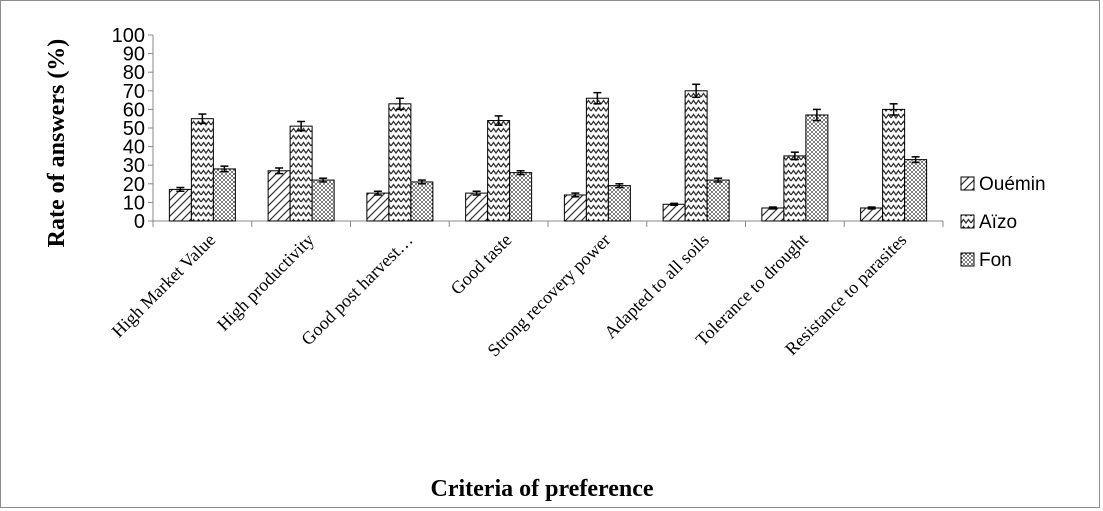 The width and height of the screenshot is (1103, 511). Describe the element at coordinates (139, 222) in the screenshot. I see `y-tick-label: 0` at that location.